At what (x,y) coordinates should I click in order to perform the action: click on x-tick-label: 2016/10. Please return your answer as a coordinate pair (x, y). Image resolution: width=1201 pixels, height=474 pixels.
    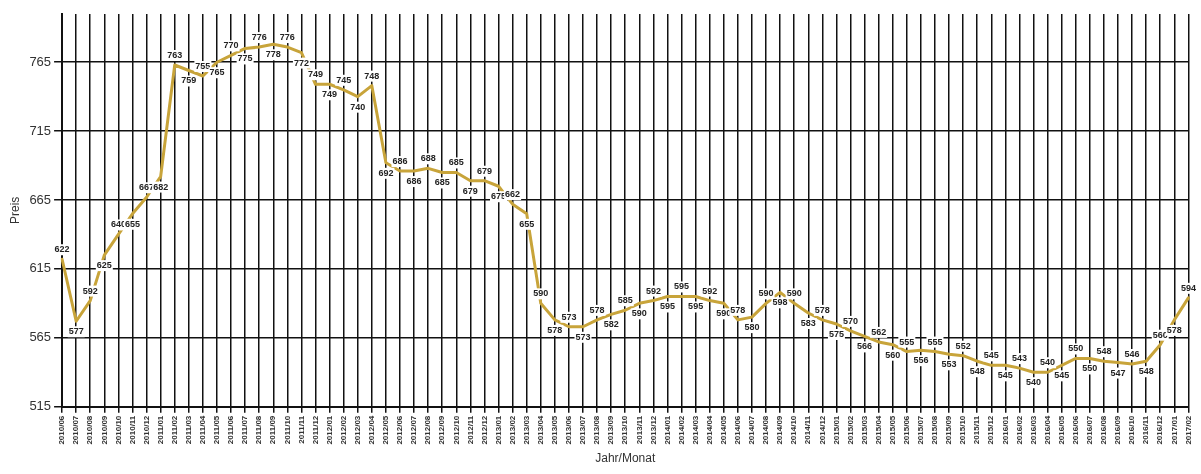
    Looking at the image, I should click on (1132, 430).